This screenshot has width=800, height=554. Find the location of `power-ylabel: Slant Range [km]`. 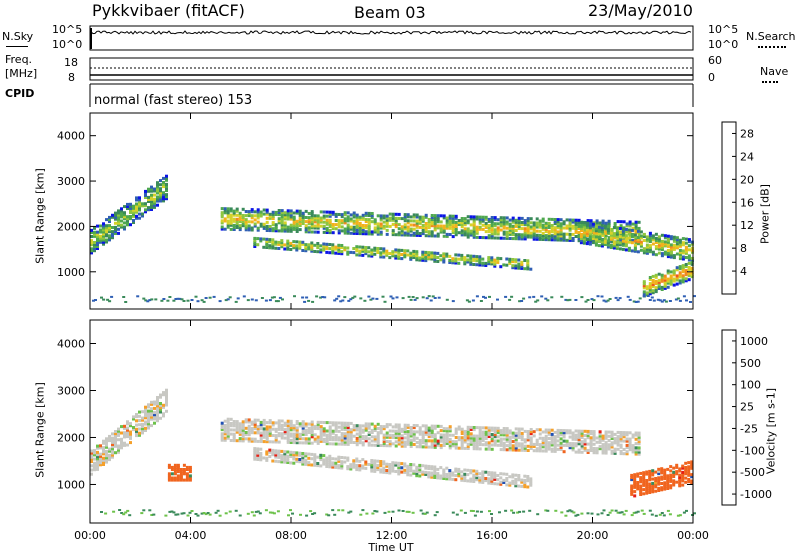

power-ylabel: Slant Range [km] is located at coordinates (40, 216).